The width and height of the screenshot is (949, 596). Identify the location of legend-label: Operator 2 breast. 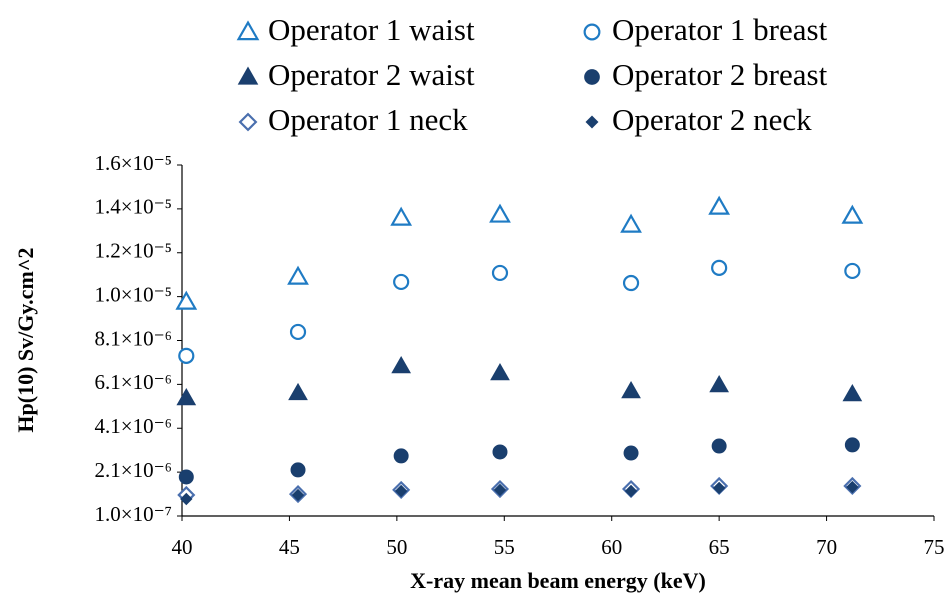
(720, 74).